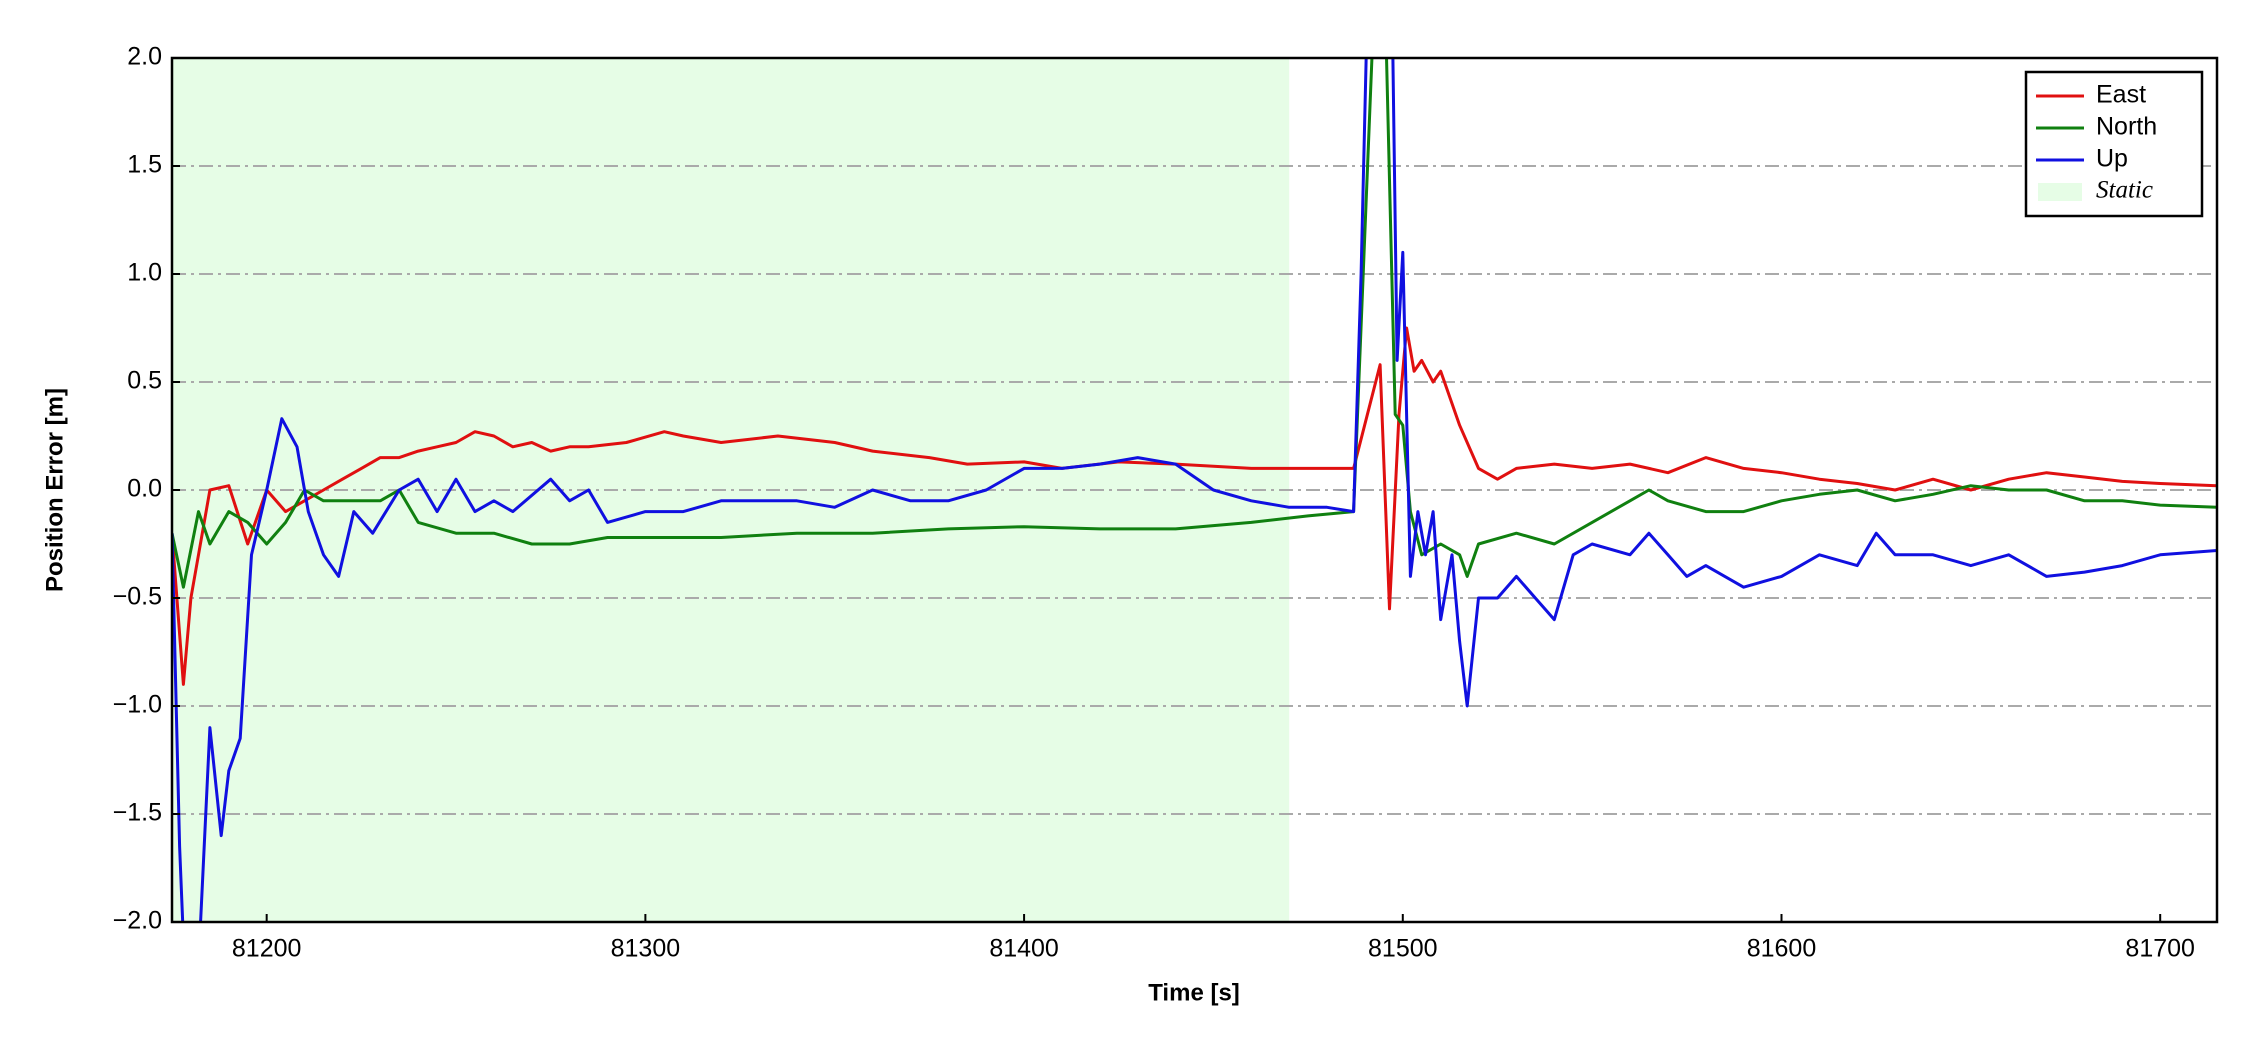 The height and width of the screenshot is (1050, 2250). What do you see at coordinates (144, 165) in the screenshot?
I see `y-tick-label: 1.5` at bounding box center [144, 165].